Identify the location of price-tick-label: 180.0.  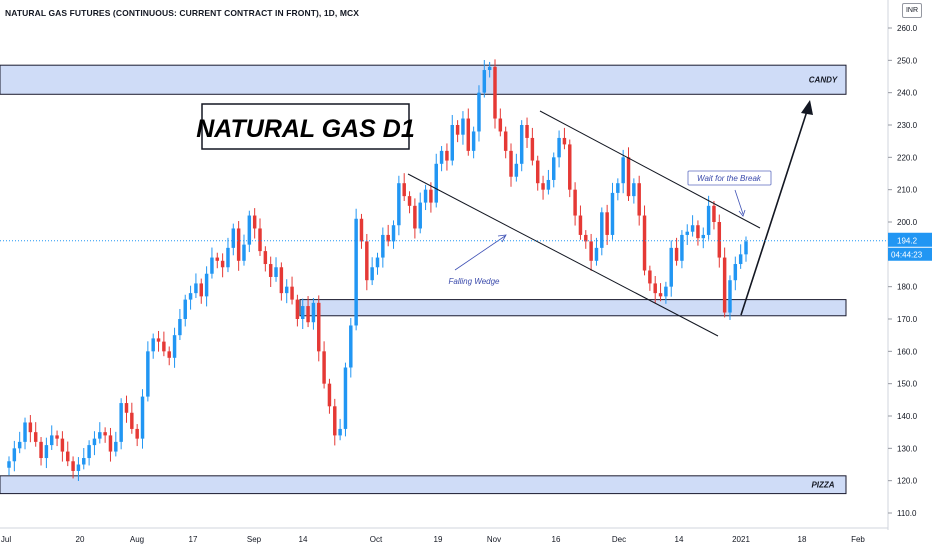
(907, 287).